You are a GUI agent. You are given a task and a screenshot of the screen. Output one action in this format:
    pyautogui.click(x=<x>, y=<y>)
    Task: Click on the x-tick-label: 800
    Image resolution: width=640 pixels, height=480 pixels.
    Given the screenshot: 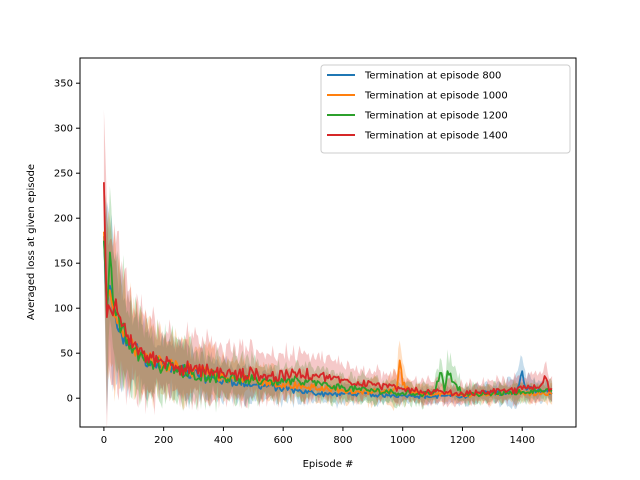 What is the action you would take?
    pyautogui.click(x=342, y=440)
    